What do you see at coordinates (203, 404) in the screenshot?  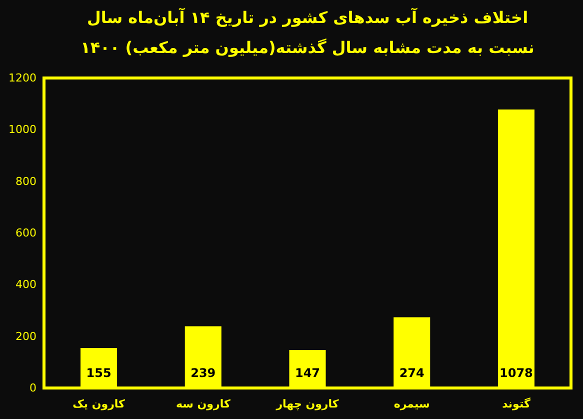 I see `x-tick-label: کارون سه` at bounding box center [203, 404].